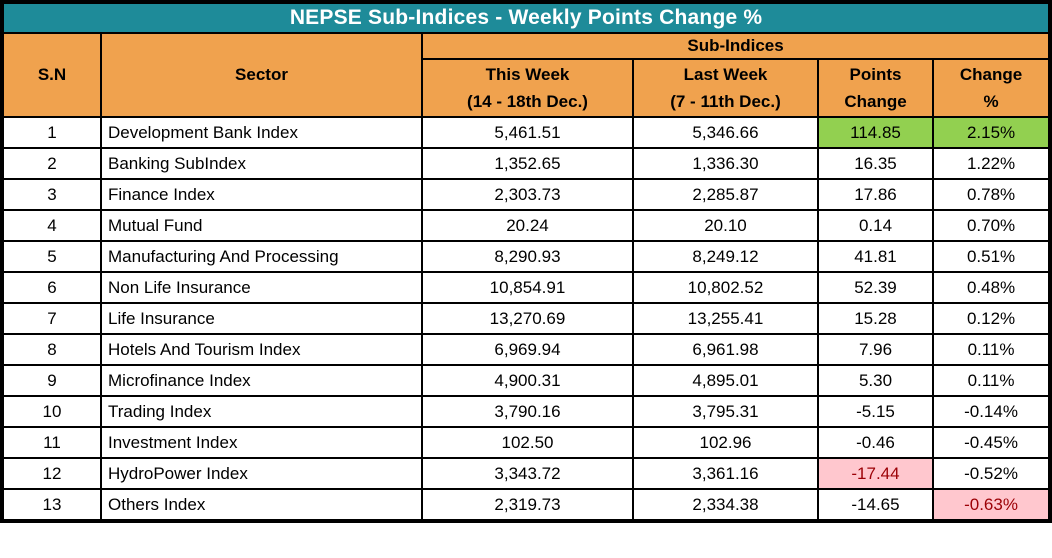 The height and width of the screenshot is (558, 1052). I want to click on row-this-week: 102.50, so click(527, 442).